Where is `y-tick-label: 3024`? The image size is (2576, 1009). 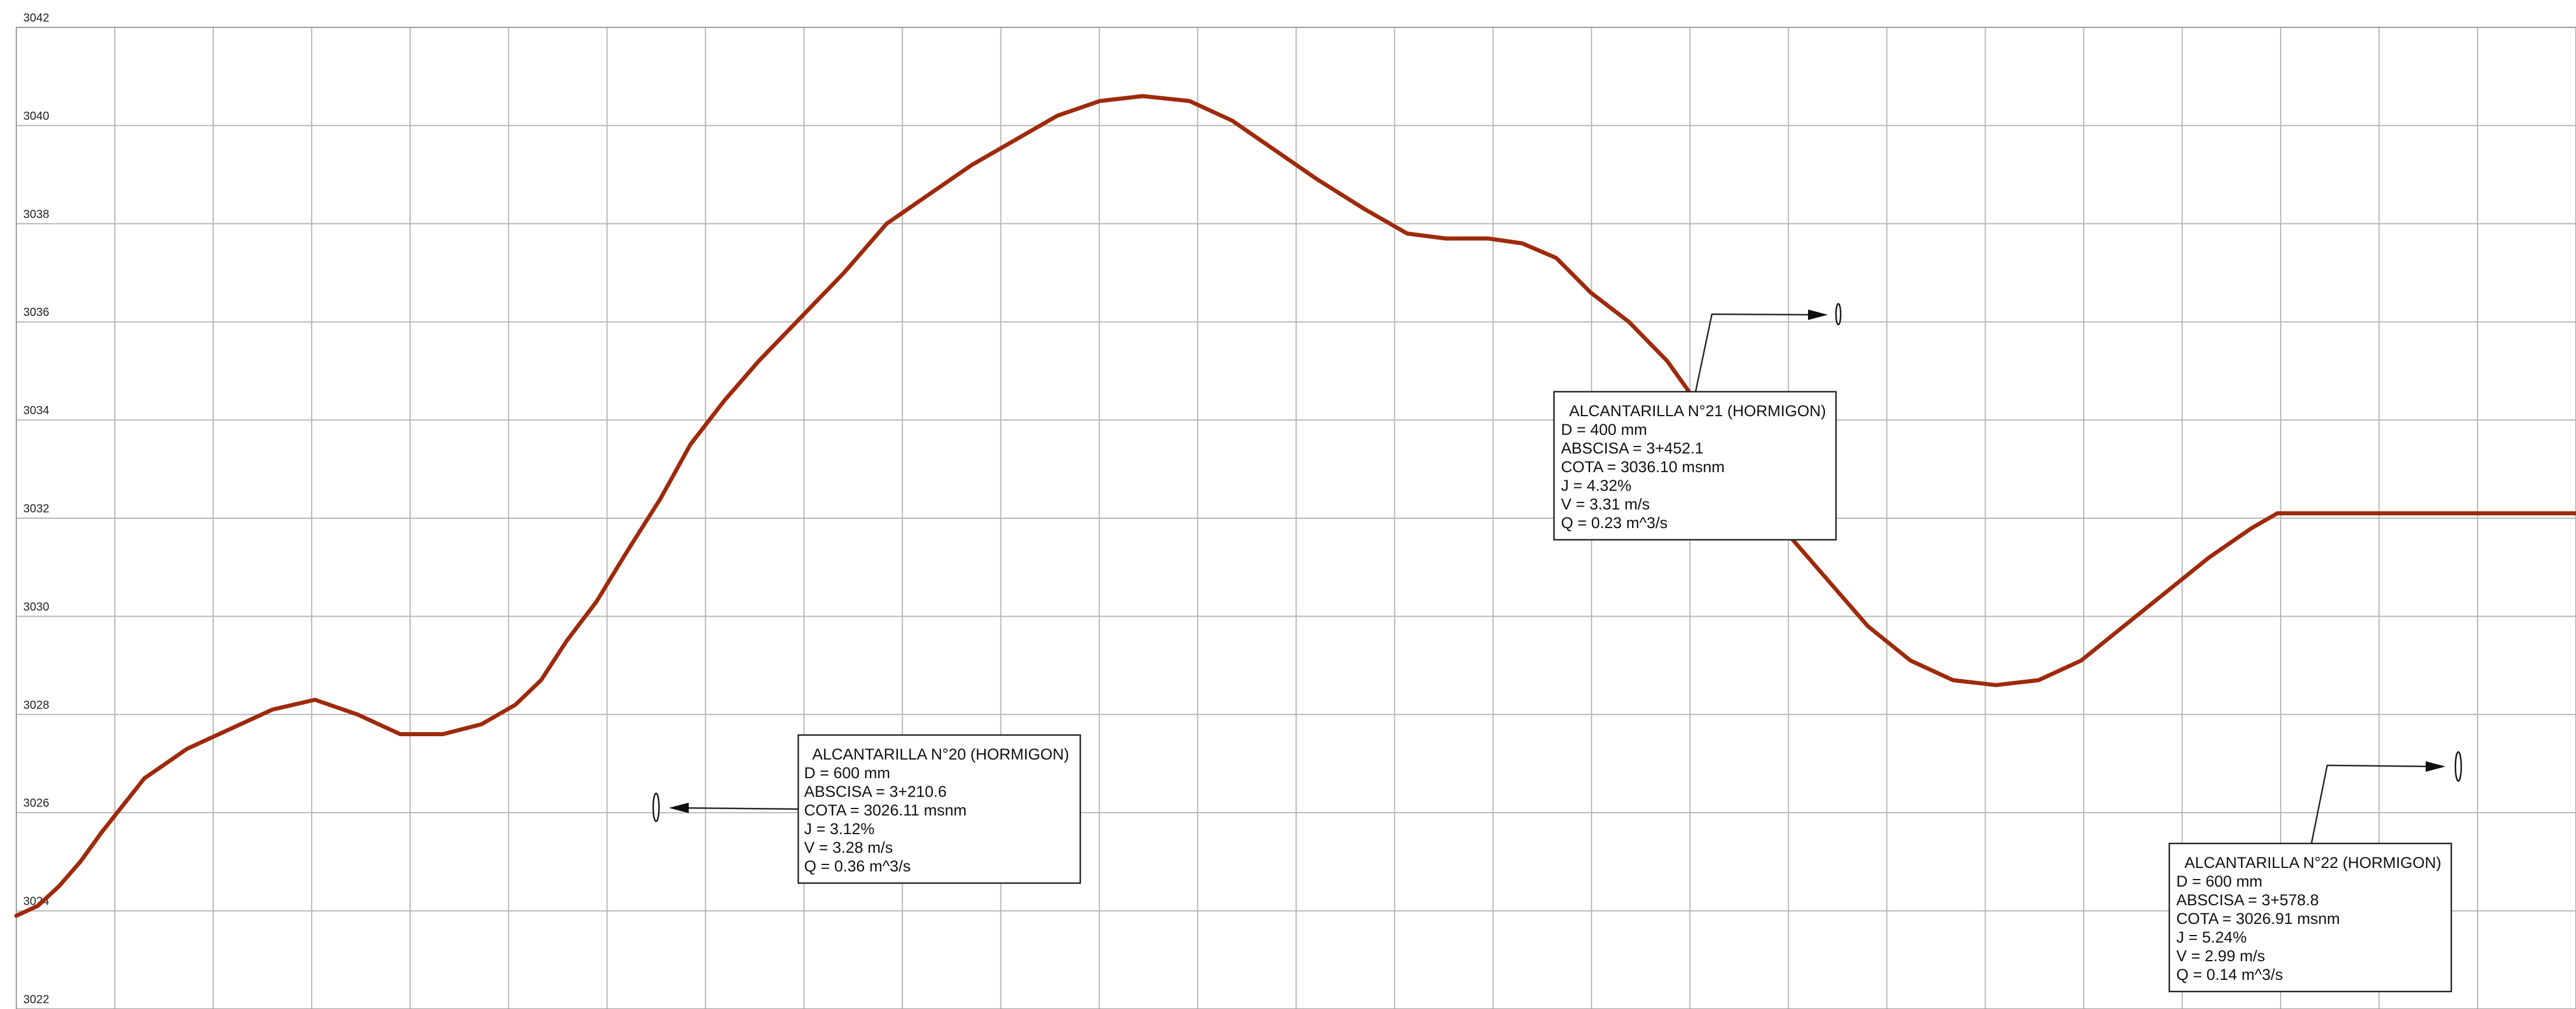 y-tick-label: 3024 is located at coordinates (36, 901).